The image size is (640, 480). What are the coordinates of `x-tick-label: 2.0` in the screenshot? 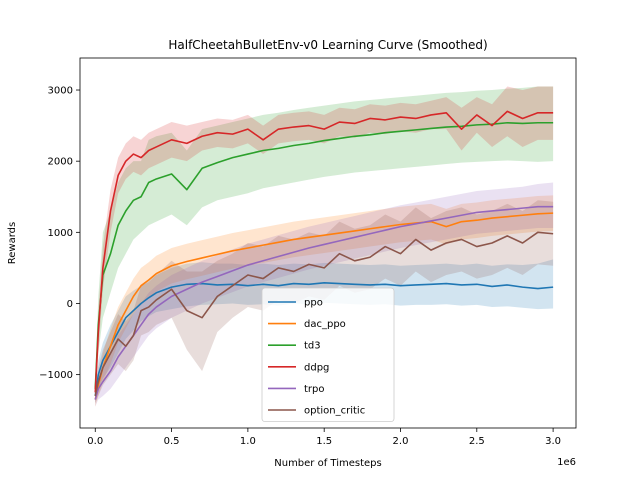 It's located at (401, 441).